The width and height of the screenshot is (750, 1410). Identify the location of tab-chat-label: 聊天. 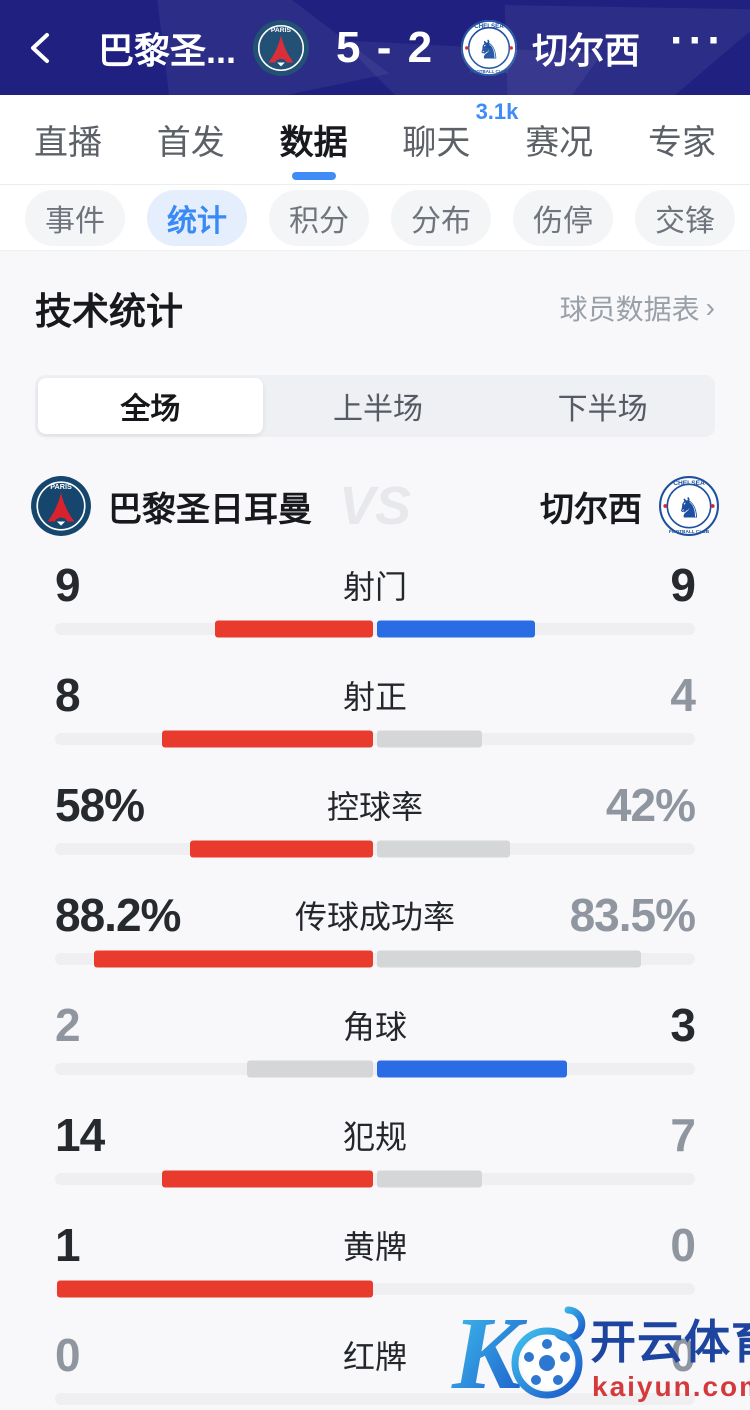
(436, 143).